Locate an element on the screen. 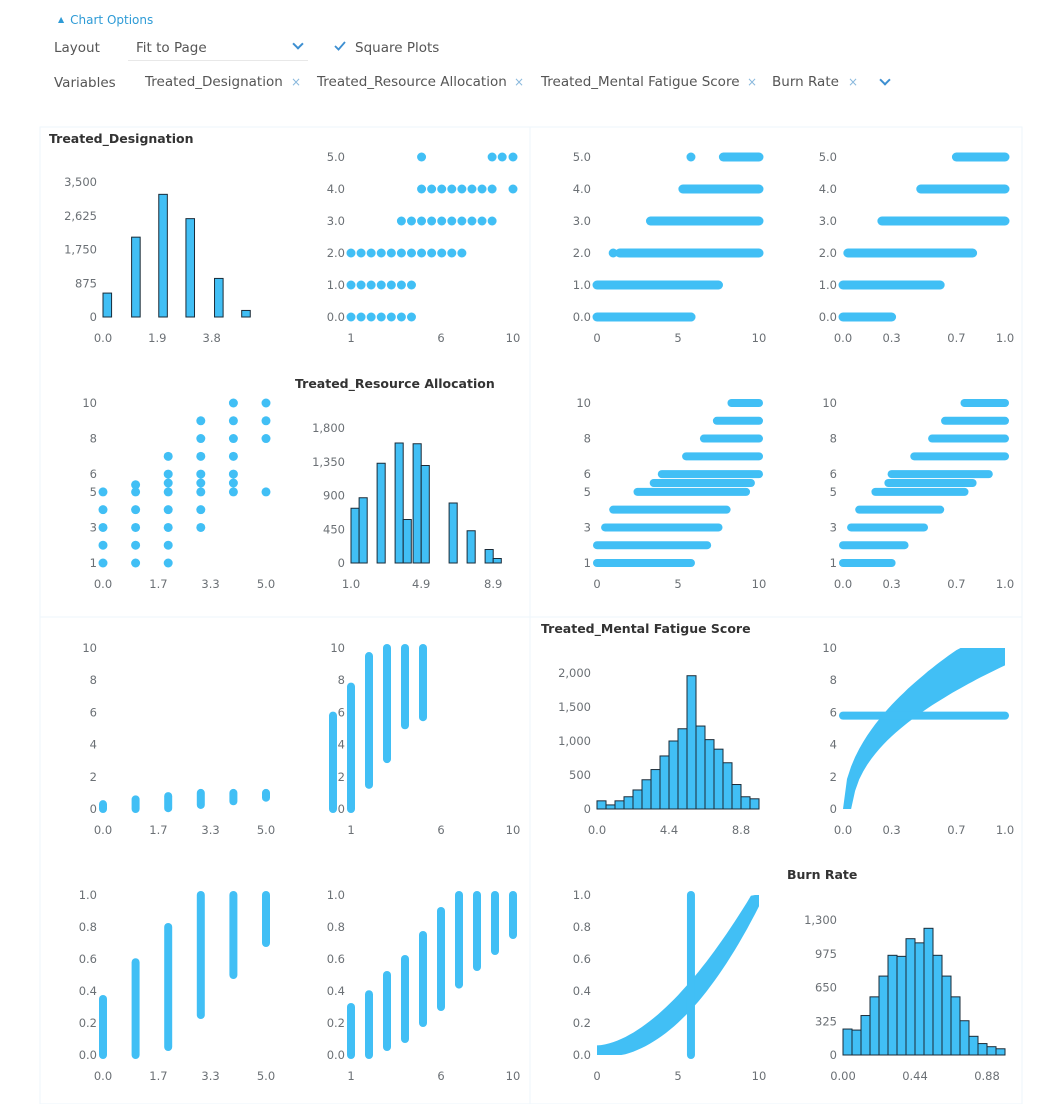  variable-chip-label: Treated_Designation is located at coordinates (214, 82).